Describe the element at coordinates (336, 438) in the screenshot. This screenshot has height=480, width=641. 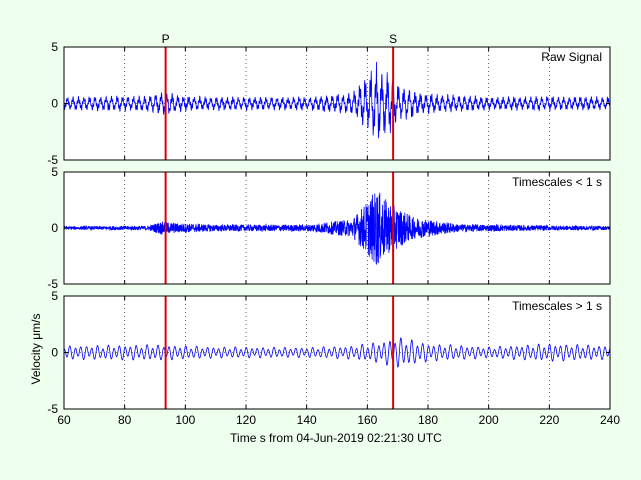
I see `x-axis-label: Time s from 04-Jun-2019 02:21:30 UTC` at that location.